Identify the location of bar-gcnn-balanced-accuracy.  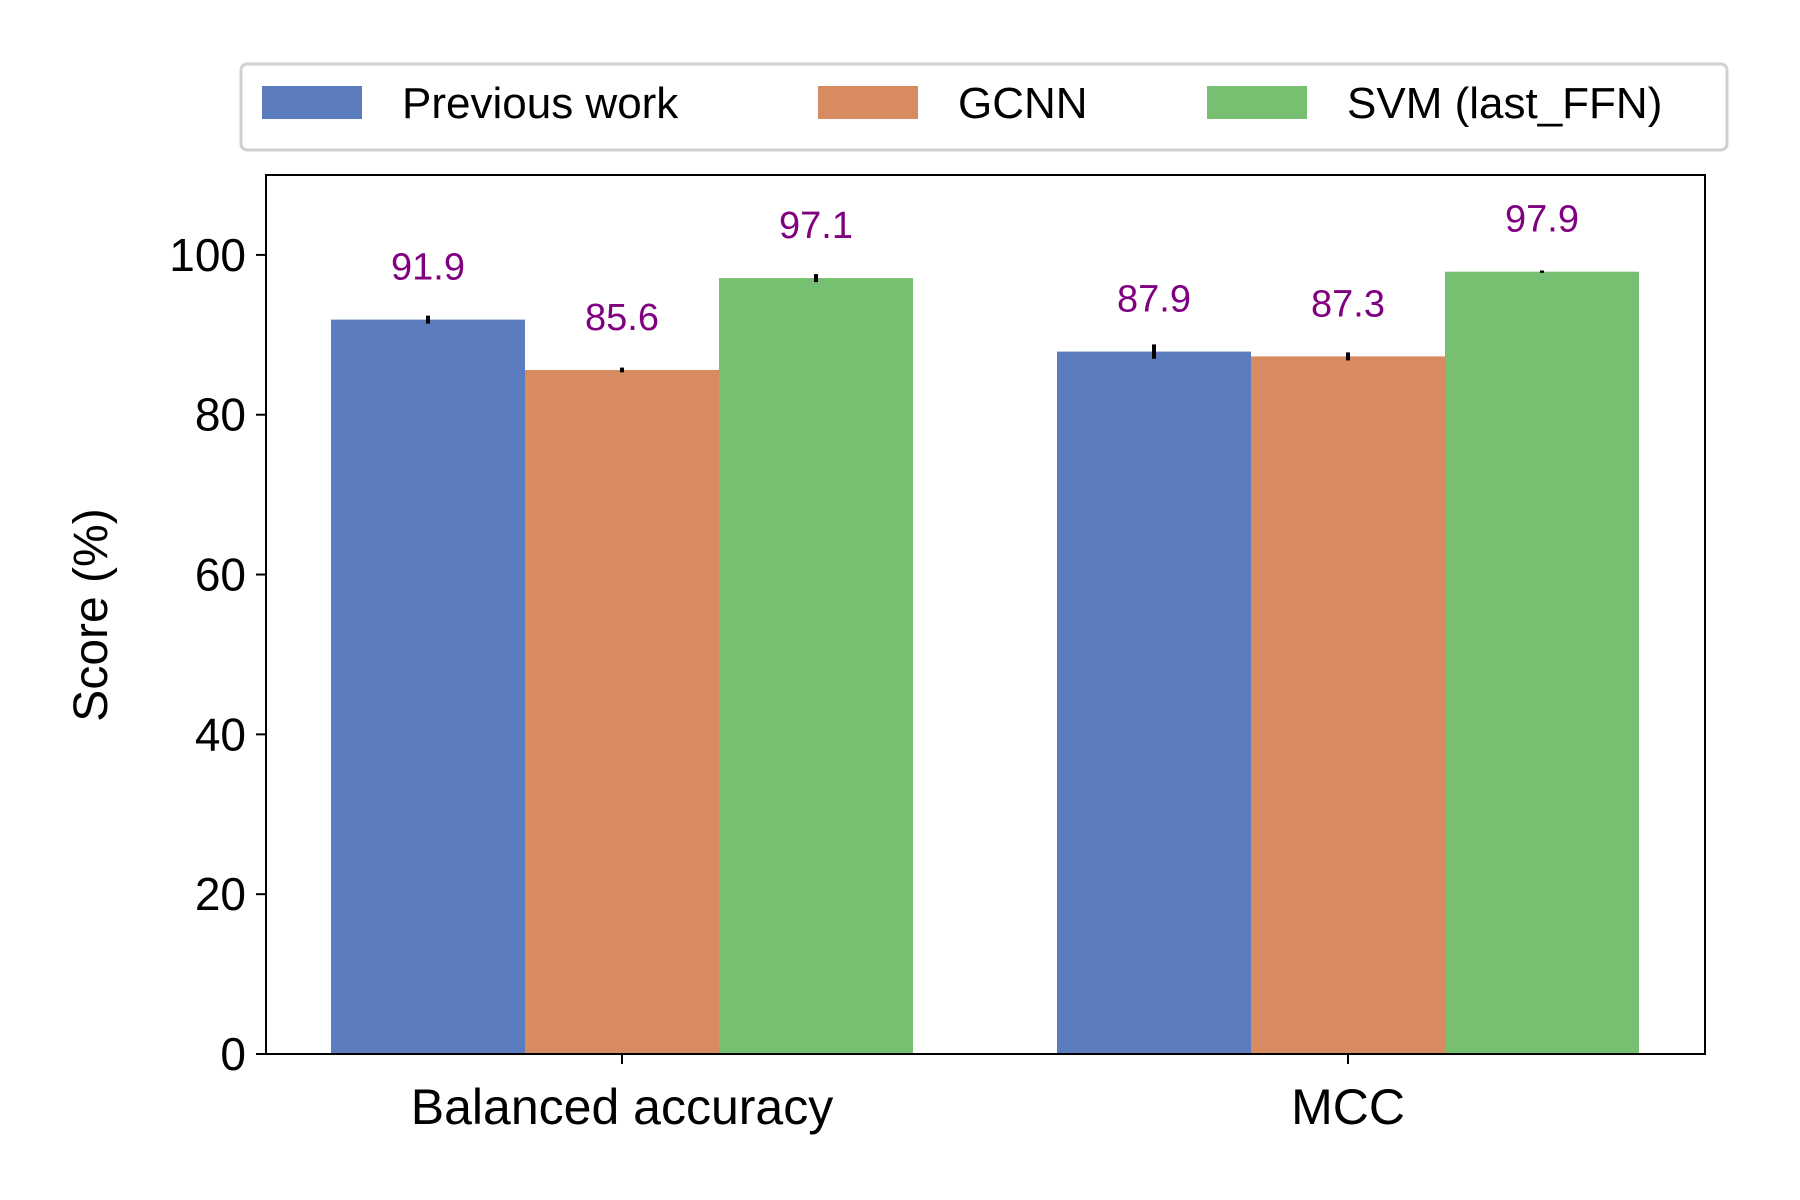
(622, 712).